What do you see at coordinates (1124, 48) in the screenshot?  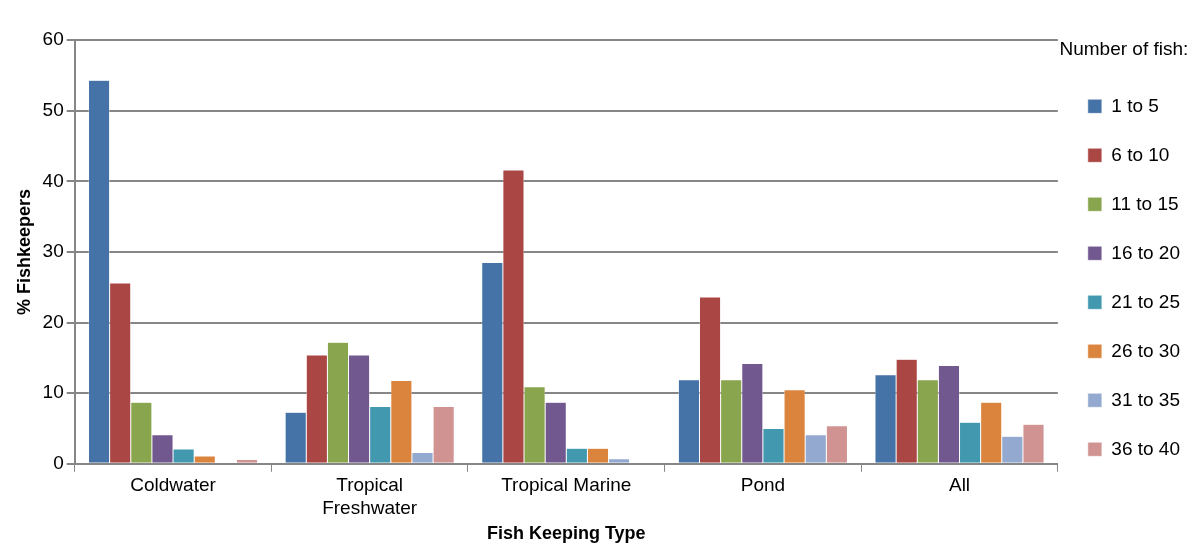 I see `legend-title: Number of fish:` at bounding box center [1124, 48].